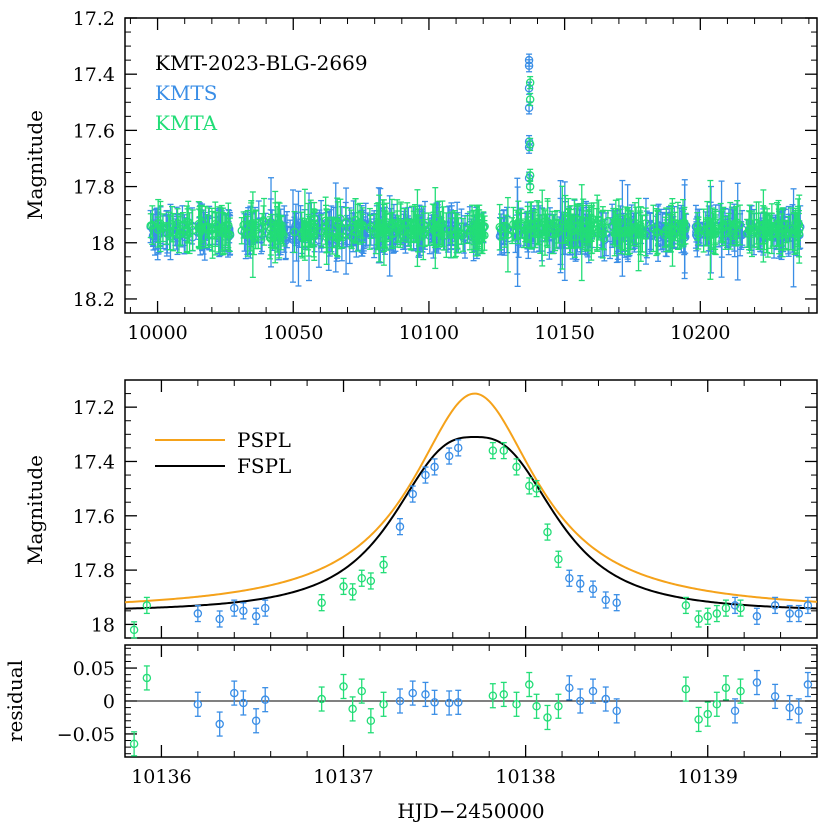 The width and height of the screenshot is (830, 830). Describe the element at coordinates (94, 571) in the screenshot. I see `main-y-tick-label: 17.8` at that location.